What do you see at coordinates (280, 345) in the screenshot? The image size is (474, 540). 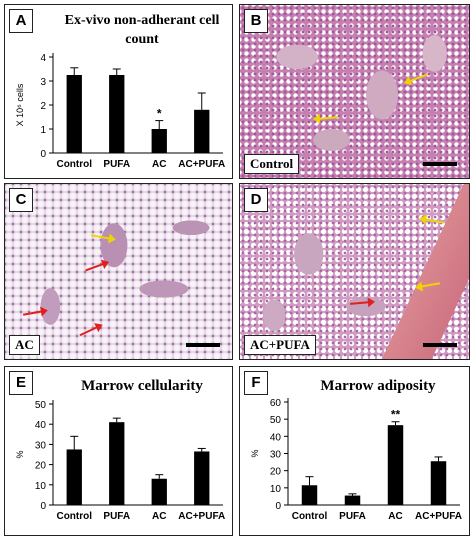 I see `panel-caption-ac-pufa: AC+PUFA` at bounding box center [280, 345].